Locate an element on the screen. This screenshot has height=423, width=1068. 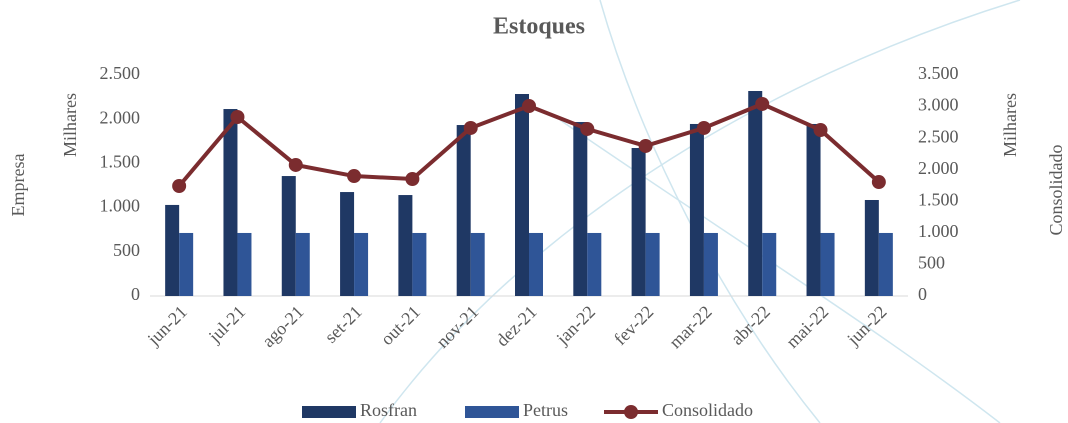
y2-tick-label: 3.500 is located at coordinates (938, 73).